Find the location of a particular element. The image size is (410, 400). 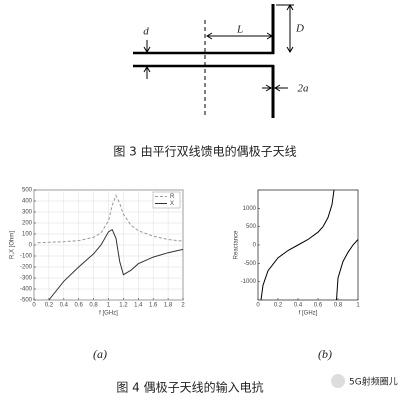

legend-box is located at coordinates (166, 200).